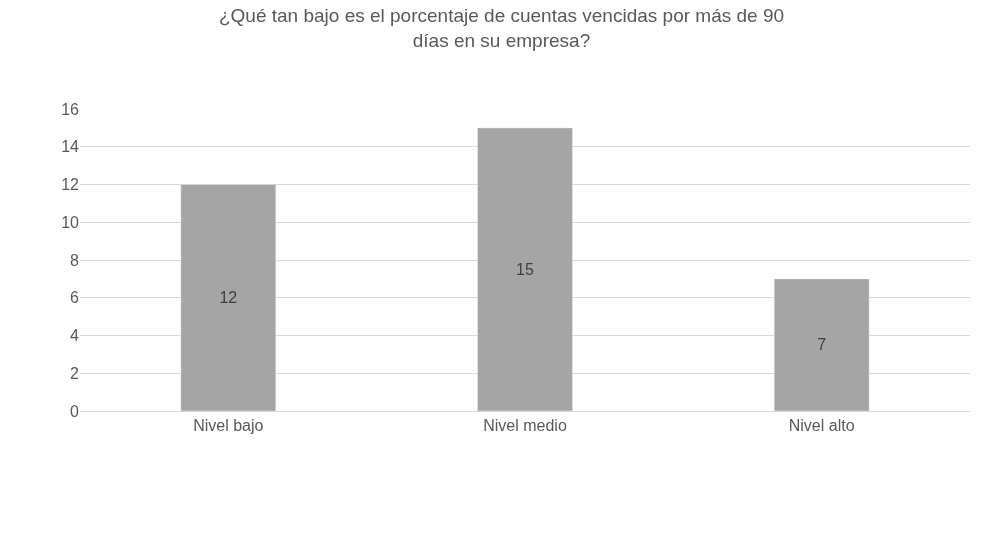  Describe the element at coordinates (525, 426) in the screenshot. I see `x-tick-label: Nivel medio` at that location.